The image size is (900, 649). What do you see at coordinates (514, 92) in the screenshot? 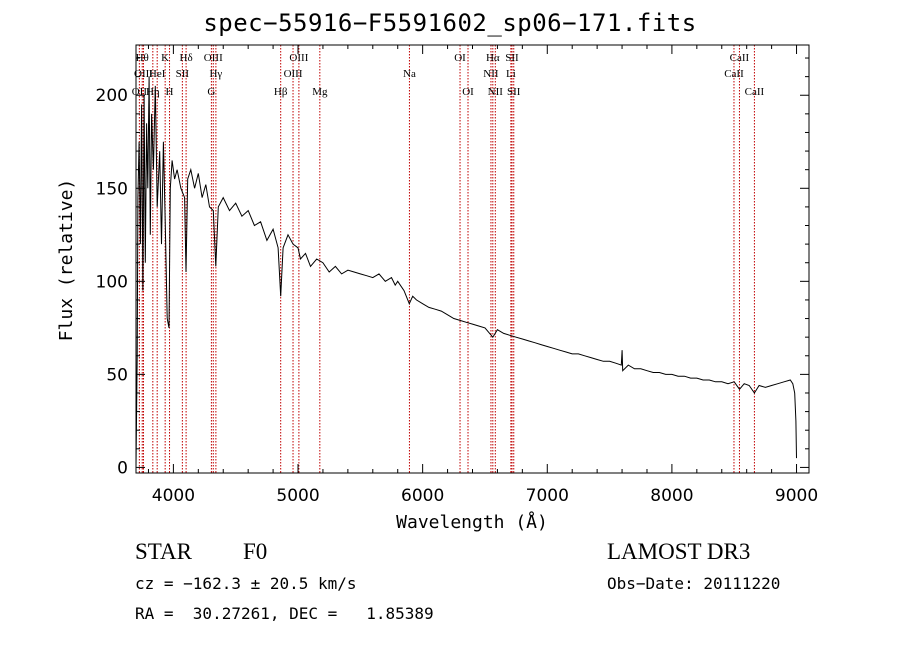
I see `line-label-24: SII` at bounding box center [514, 92].